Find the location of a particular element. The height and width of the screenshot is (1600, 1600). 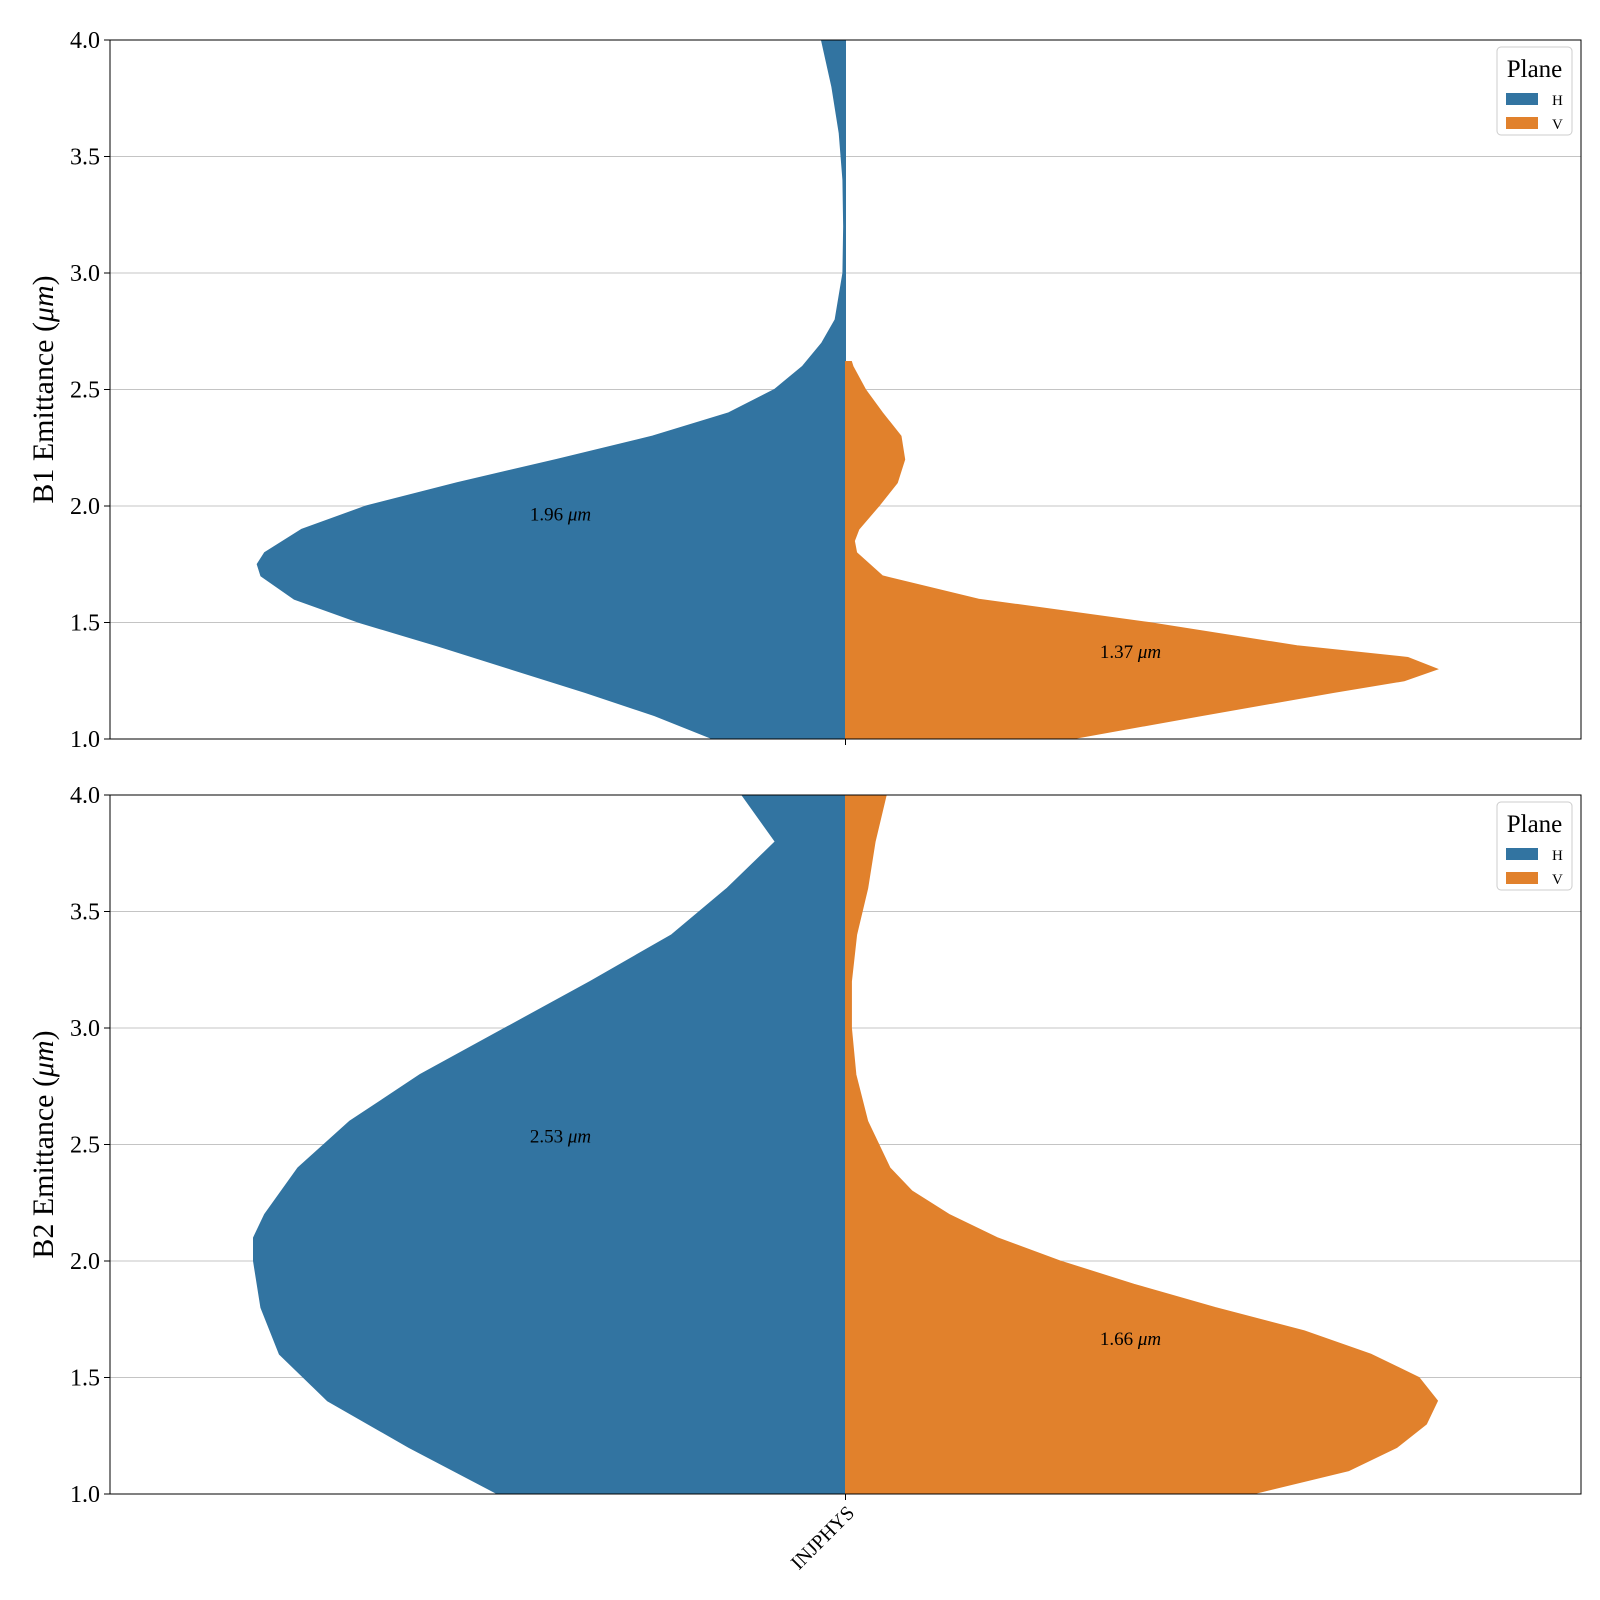

median-label-V: 1.66 μm is located at coordinates (1130, 1339).